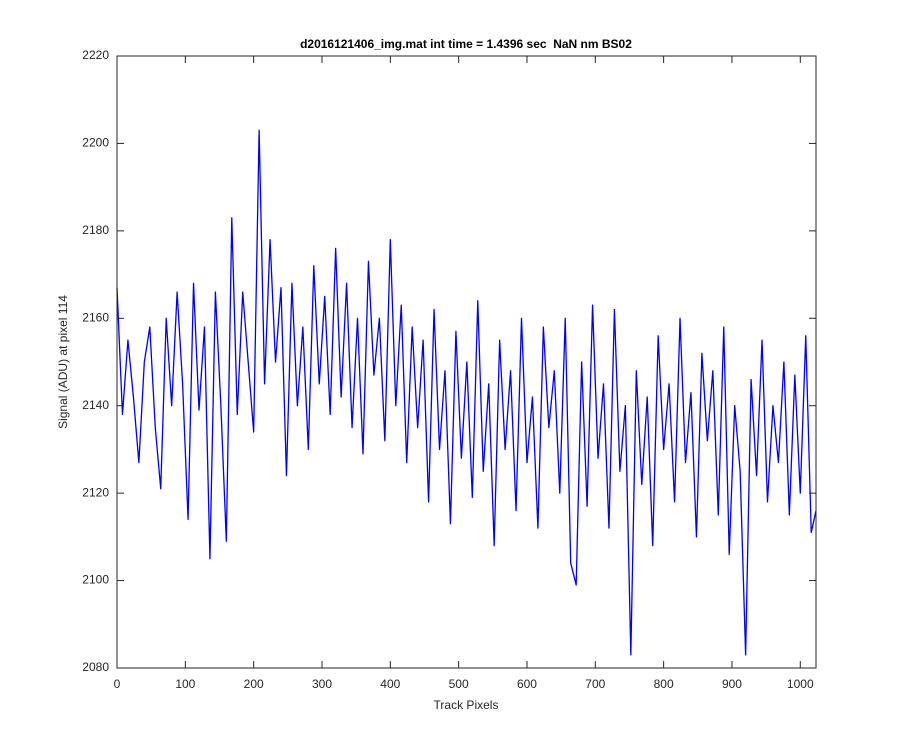 This screenshot has width=900, height=750. Describe the element at coordinates (527, 684) in the screenshot. I see `x-tick-label: 600` at that location.